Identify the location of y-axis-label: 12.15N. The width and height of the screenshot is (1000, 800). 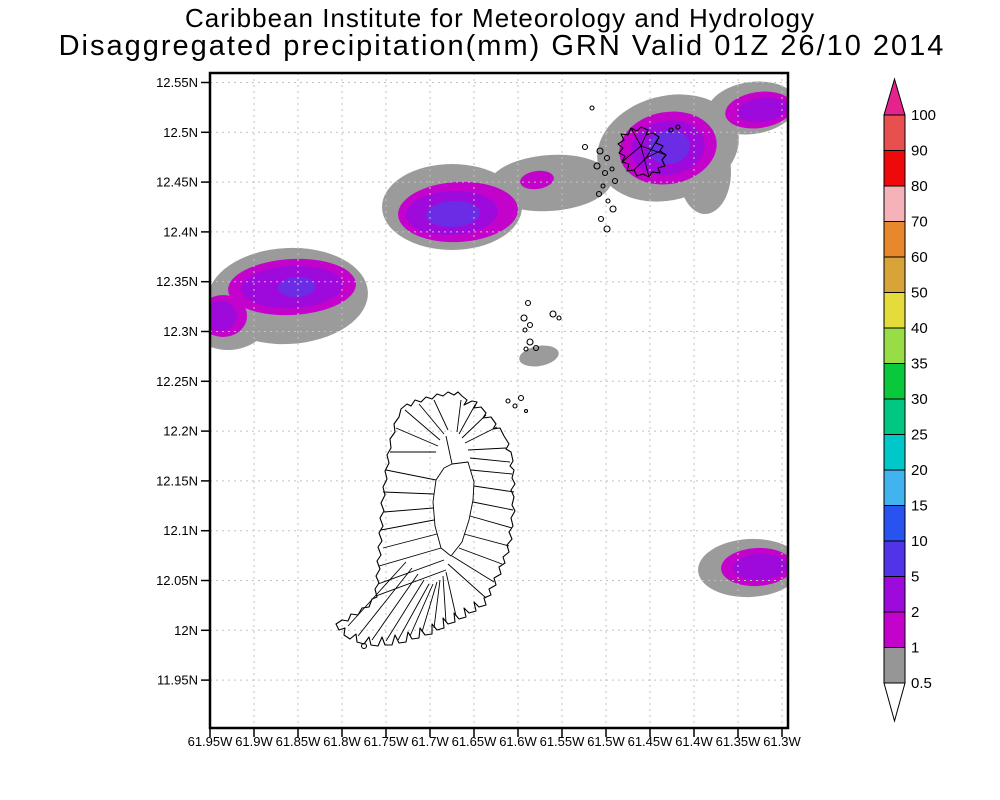
(177, 480).